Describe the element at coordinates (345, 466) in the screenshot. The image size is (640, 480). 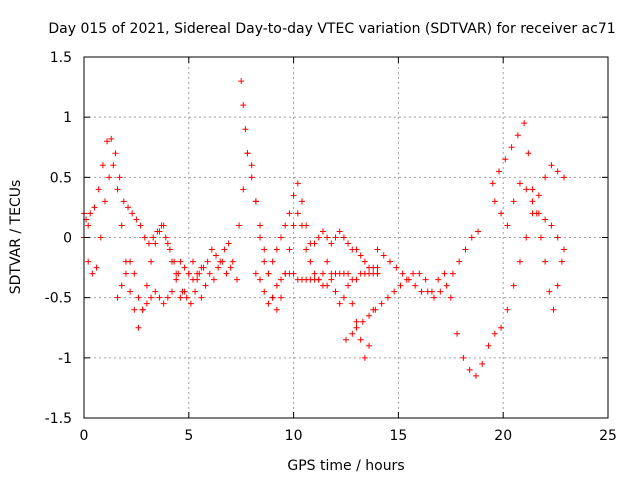
I see `x-axis-label: GPS time / hours` at that location.